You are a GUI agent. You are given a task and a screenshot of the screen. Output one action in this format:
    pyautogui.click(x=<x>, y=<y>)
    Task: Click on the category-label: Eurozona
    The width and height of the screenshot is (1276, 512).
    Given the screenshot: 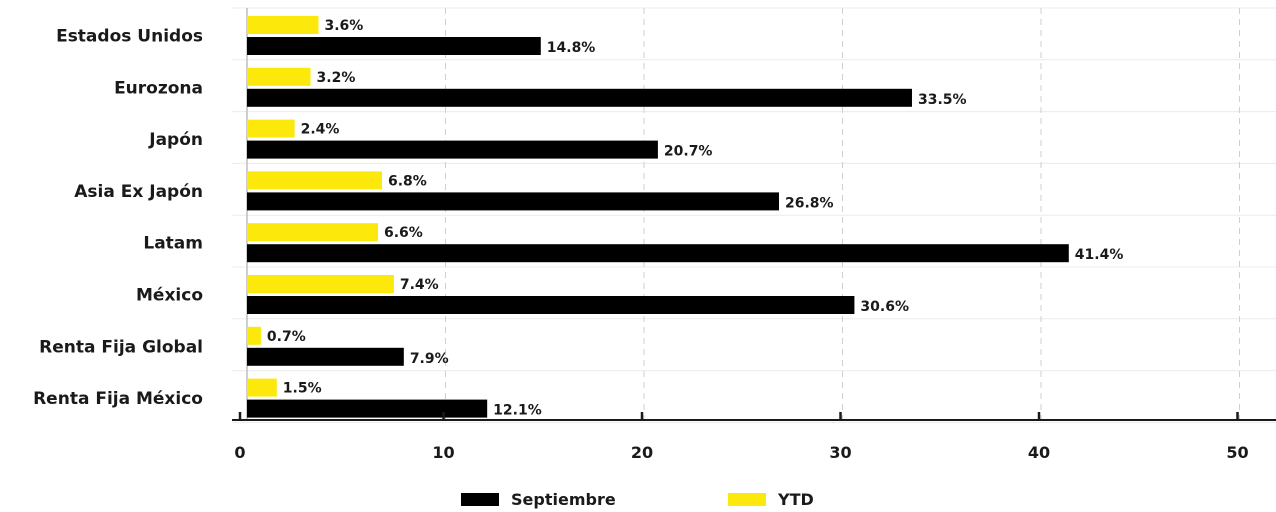 What is the action you would take?
    pyautogui.click(x=158, y=88)
    